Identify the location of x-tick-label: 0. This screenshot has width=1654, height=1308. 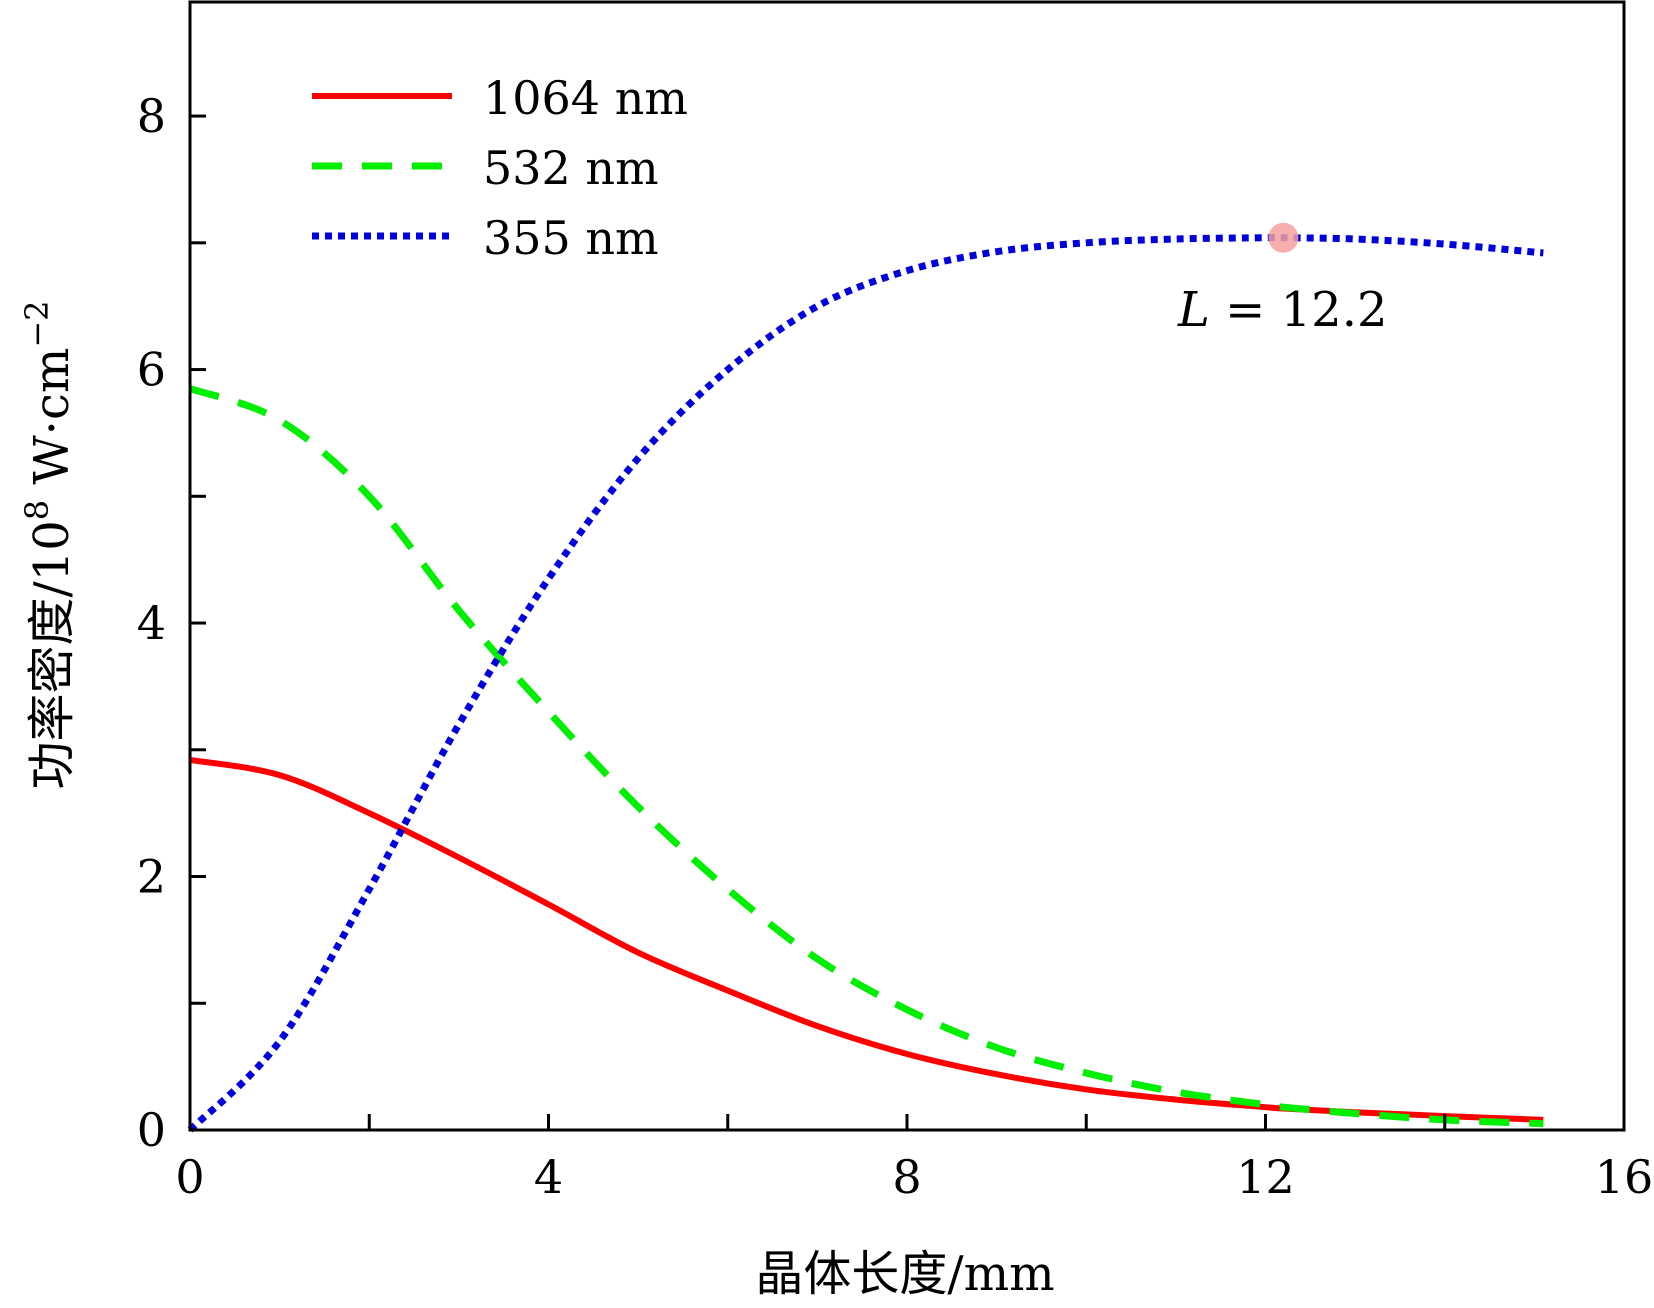
(189, 1177).